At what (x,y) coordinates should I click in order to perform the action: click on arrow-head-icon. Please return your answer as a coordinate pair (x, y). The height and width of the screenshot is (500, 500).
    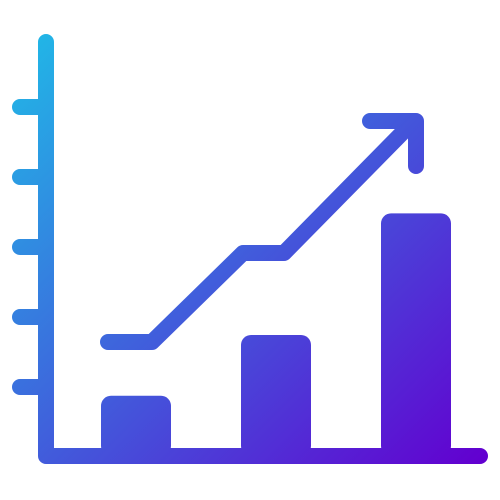
    Looking at the image, I should click on (393, 143).